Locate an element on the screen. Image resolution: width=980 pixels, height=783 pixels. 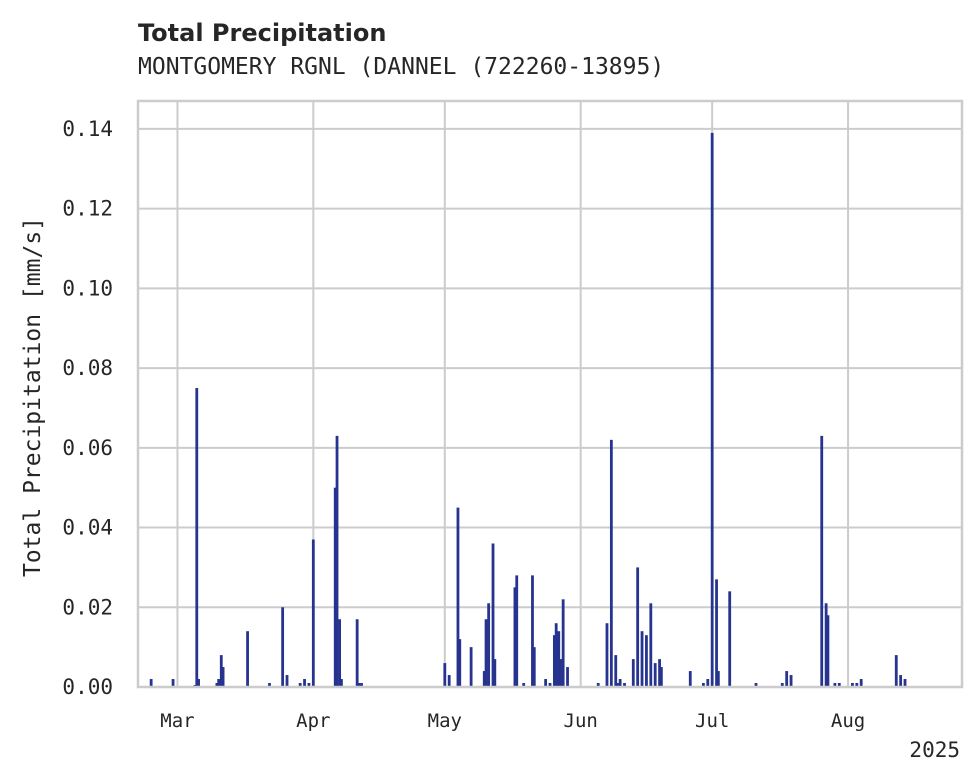
x-axis-year-label: 2025 is located at coordinates (934, 750).